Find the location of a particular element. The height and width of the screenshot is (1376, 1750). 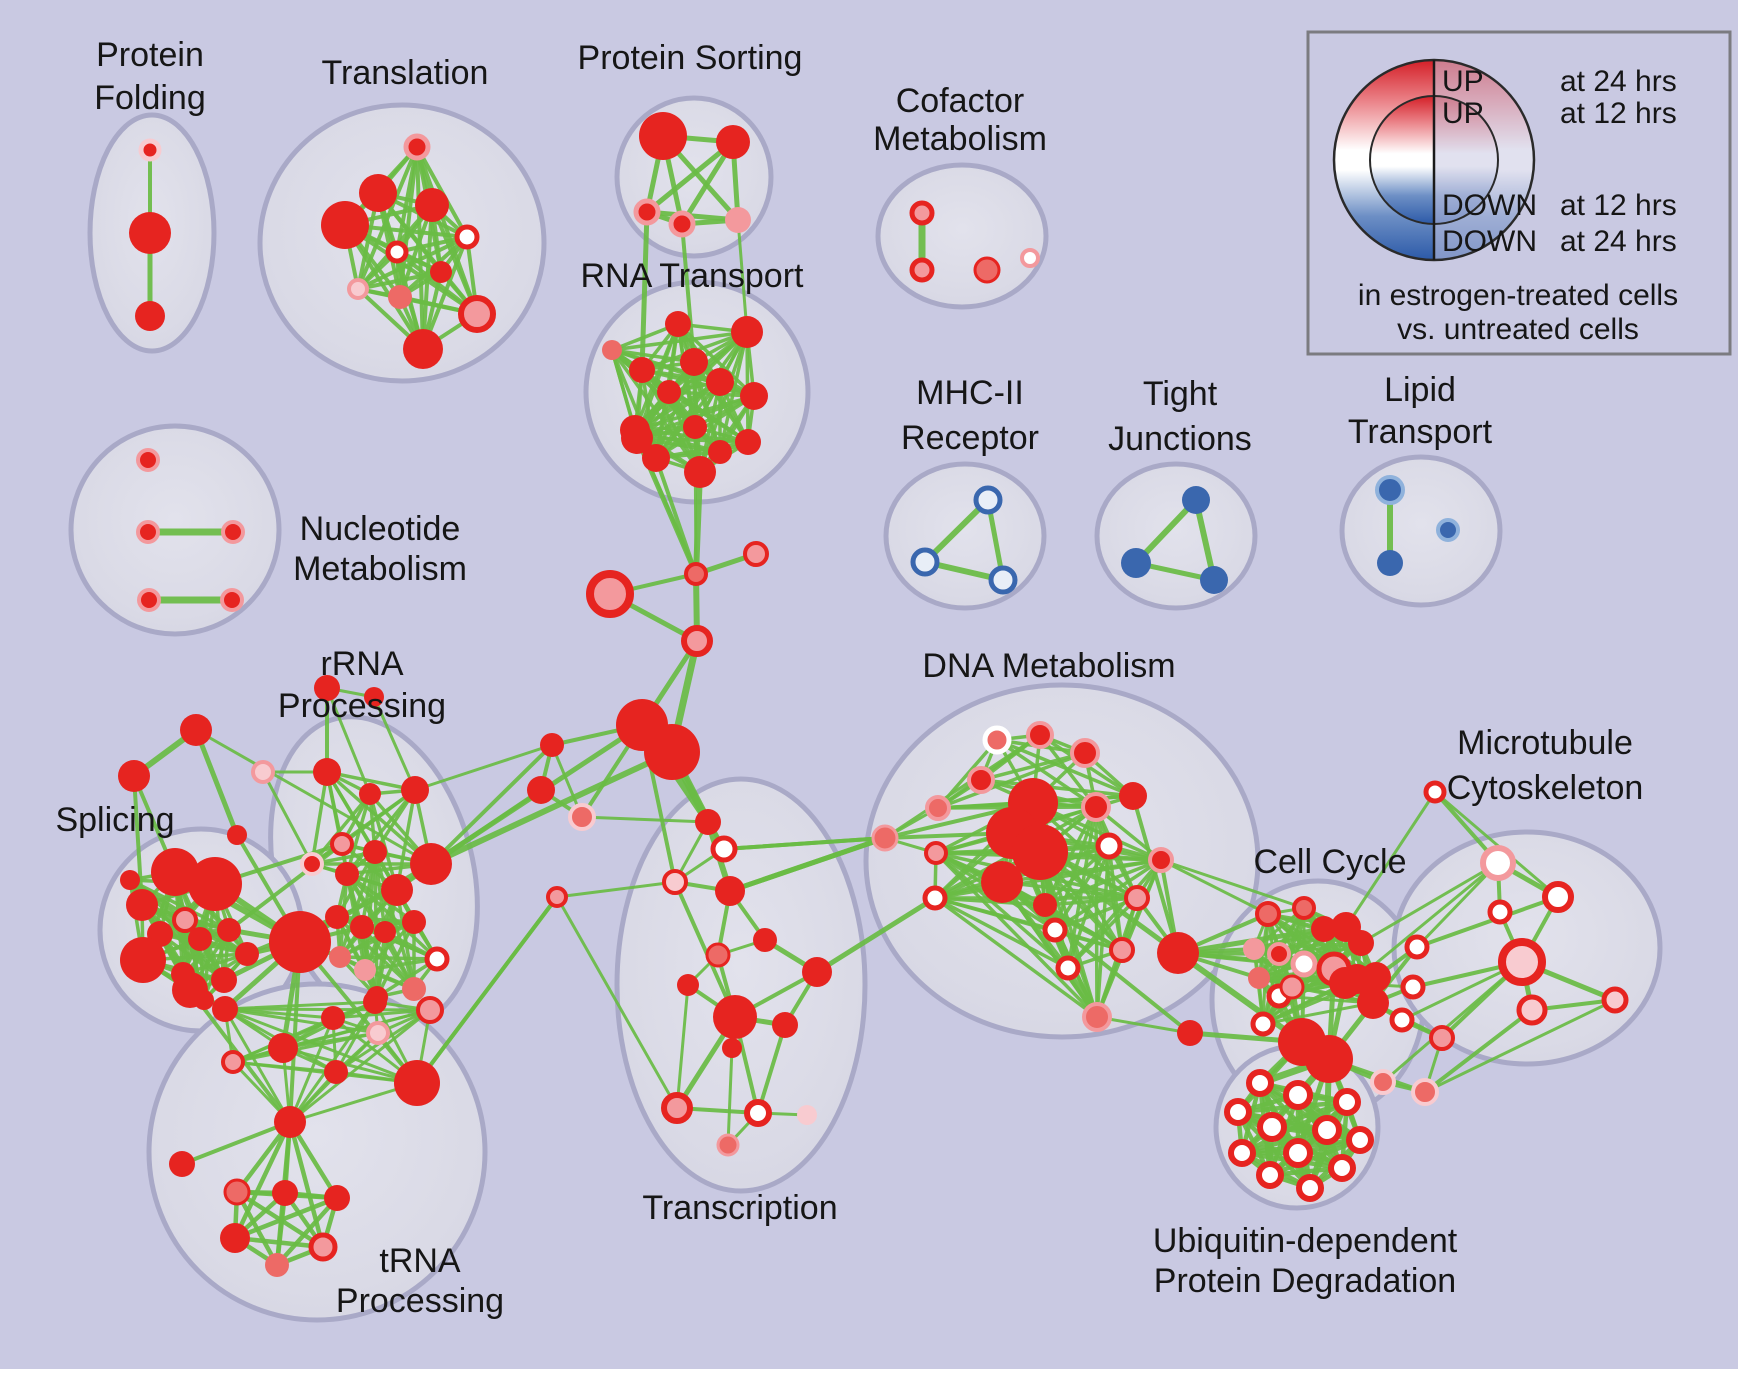

cluster-label-mhc-ii-receptor: Receptor is located at coordinates (970, 438).